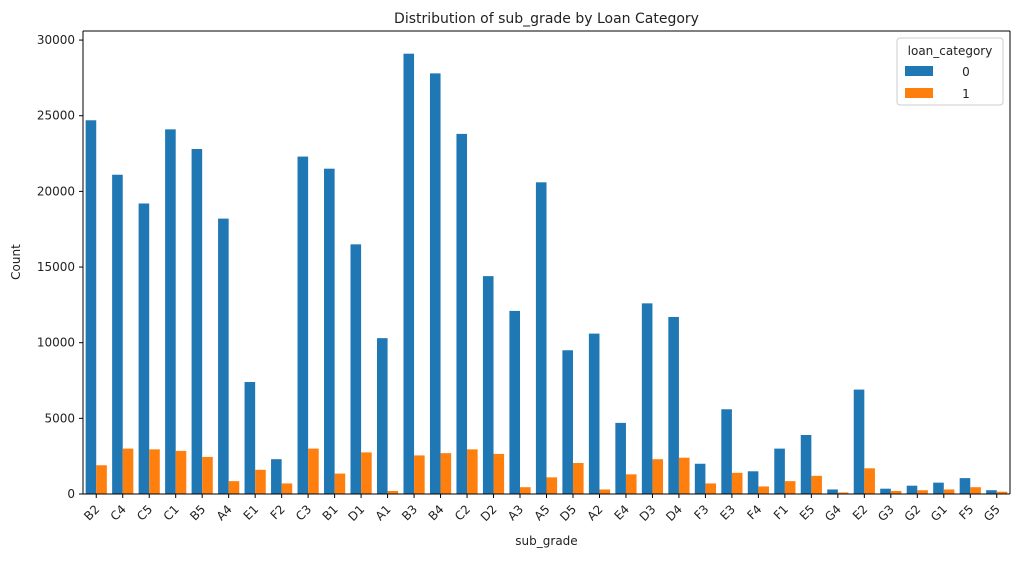  Describe the element at coordinates (833, 513) in the screenshot. I see `x-tick-label: G4` at that location.